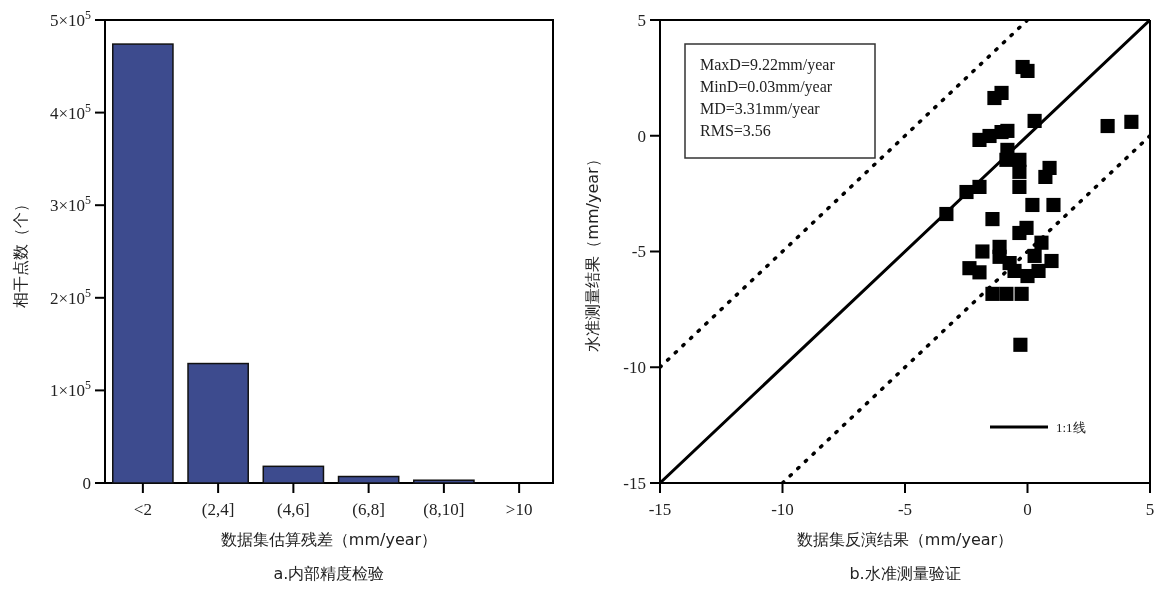  Describe the element at coordinates (768, 65) in the screenshot. I see `annotation: MaxD=9.22mm/year` at that location.